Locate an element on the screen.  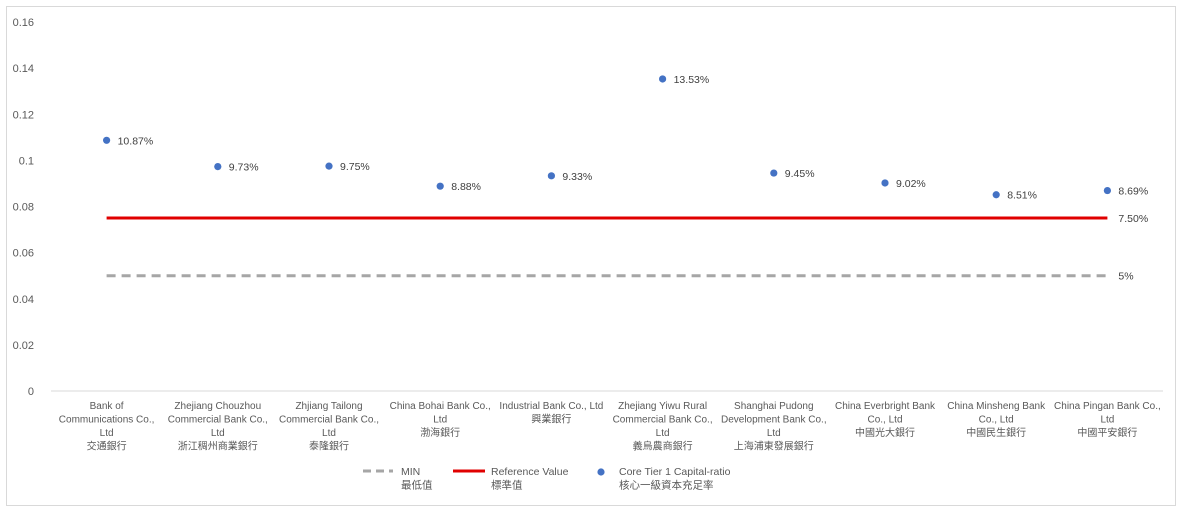
x-category-label-line: Bank of is located at coordinates (107, 406).